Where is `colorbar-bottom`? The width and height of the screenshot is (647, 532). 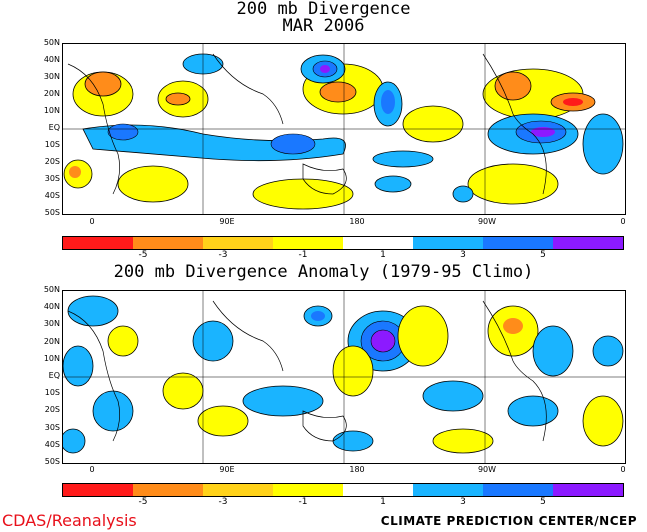
colorbar-bottom is located at coordinates (343, 490).